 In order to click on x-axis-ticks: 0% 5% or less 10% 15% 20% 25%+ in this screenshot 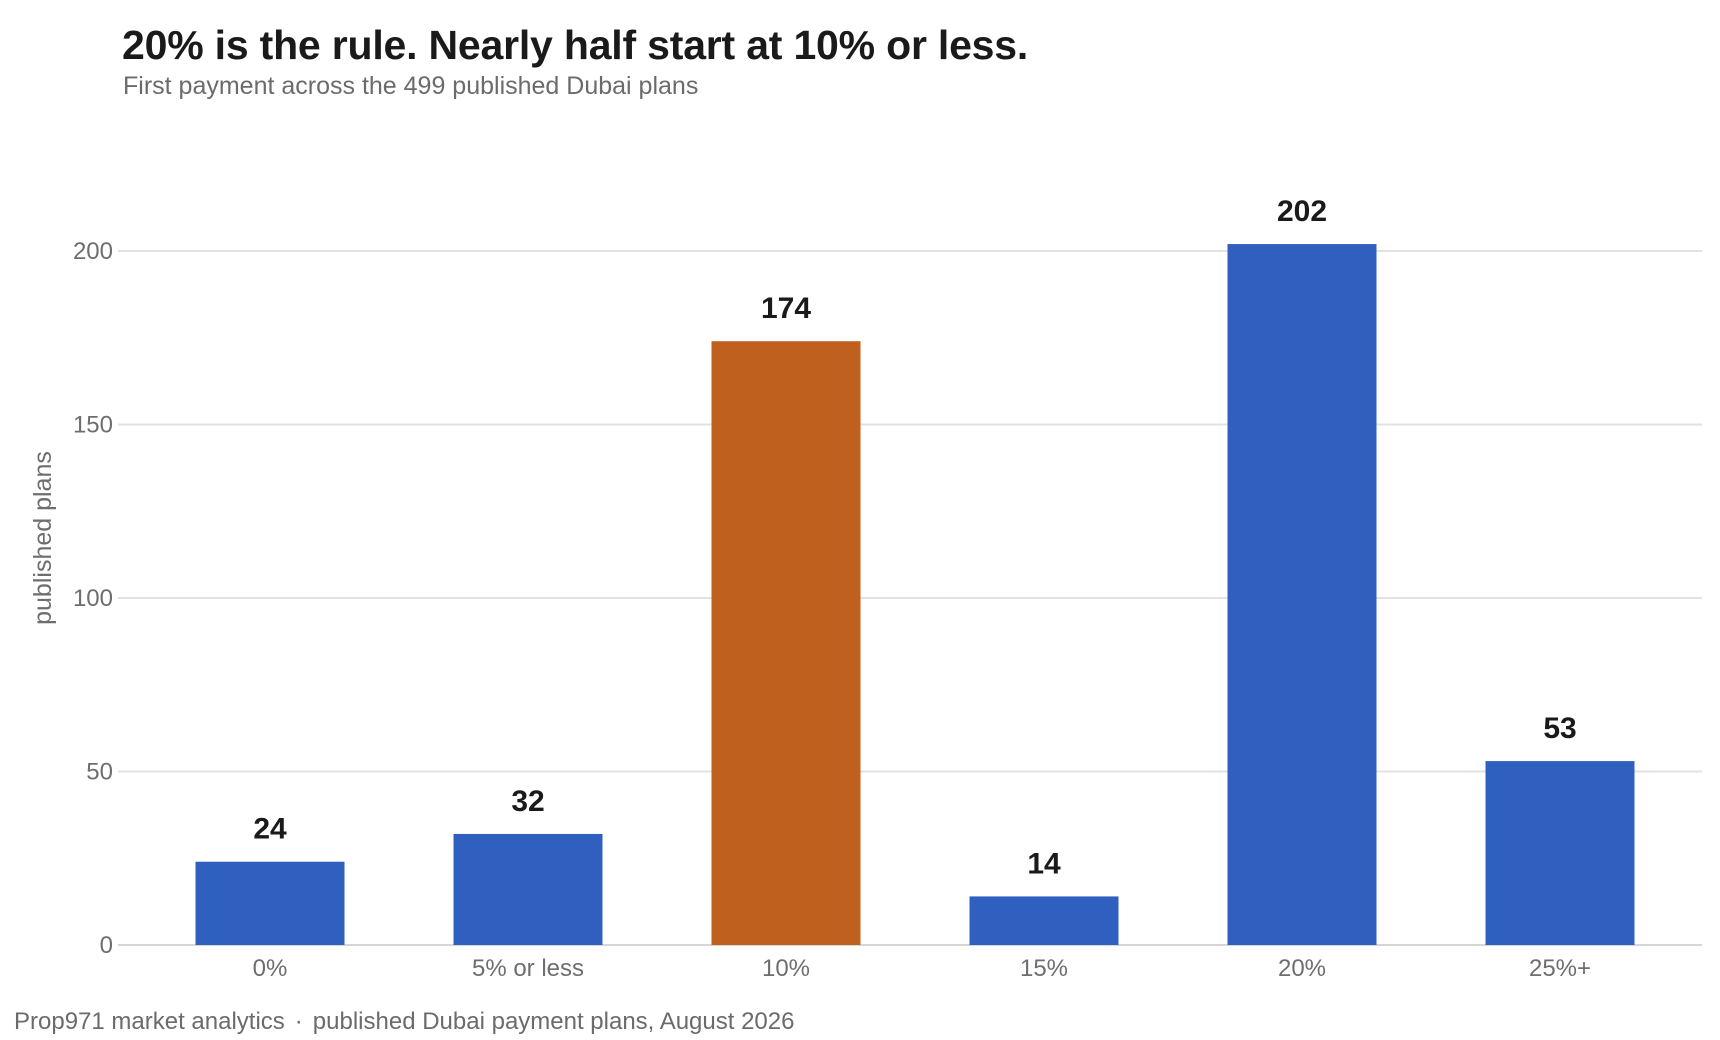, I will do `click(922, 968)`.